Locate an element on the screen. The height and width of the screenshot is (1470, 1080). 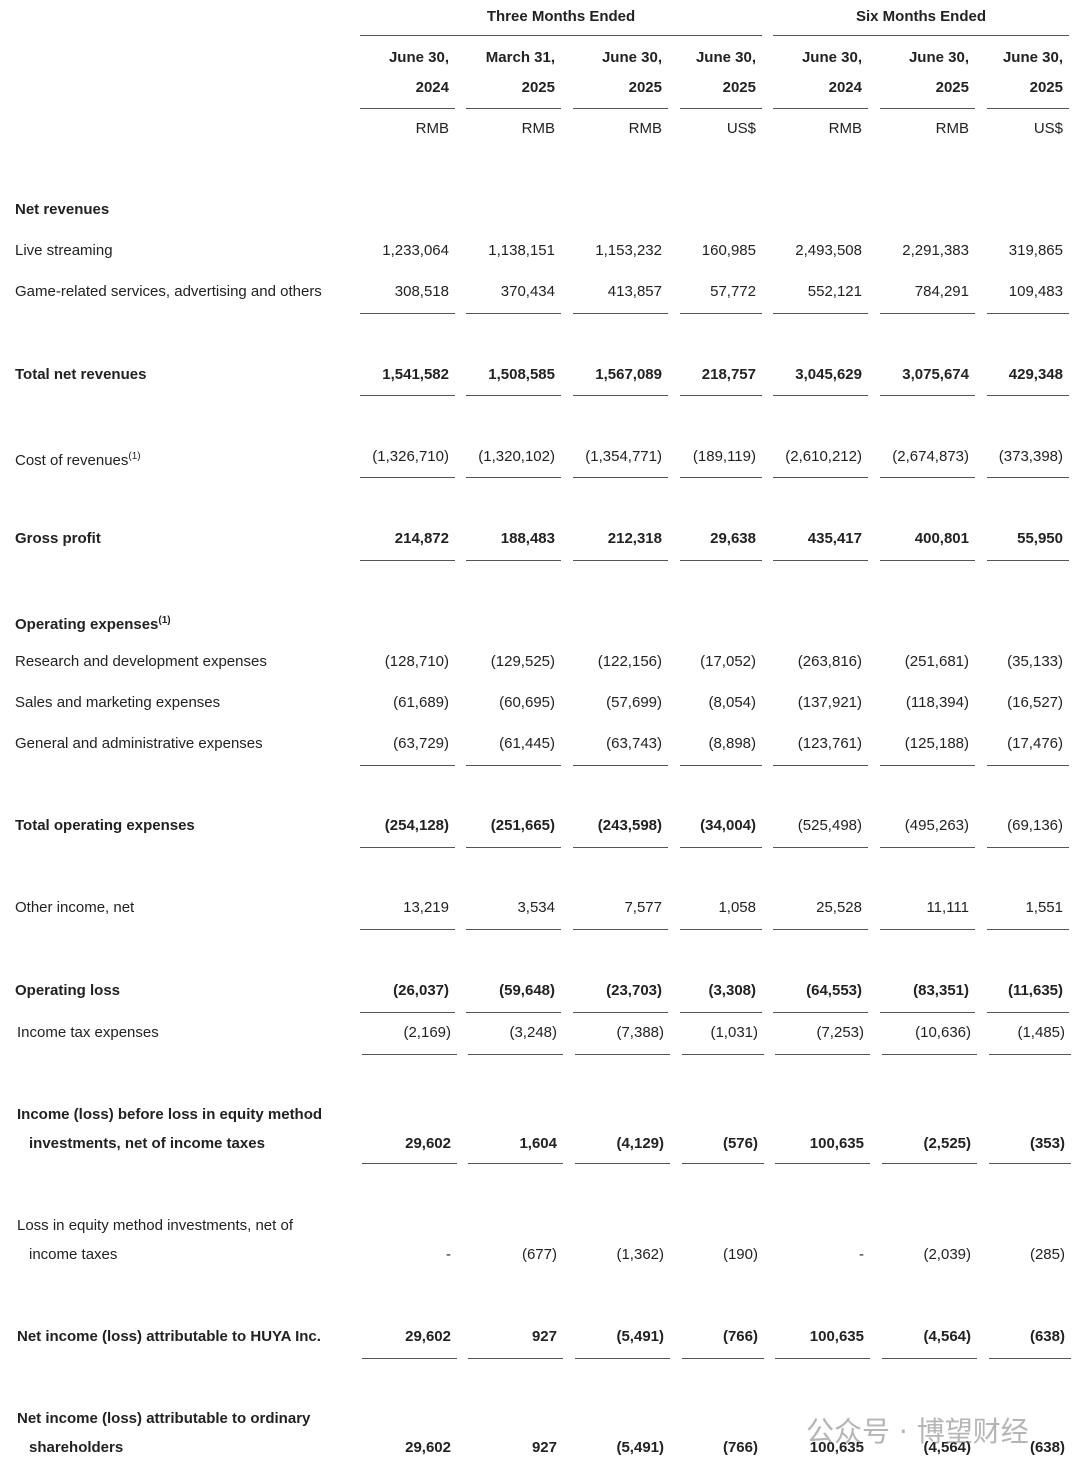
cell-value: (122,156) is located at coordinates (629, 661).